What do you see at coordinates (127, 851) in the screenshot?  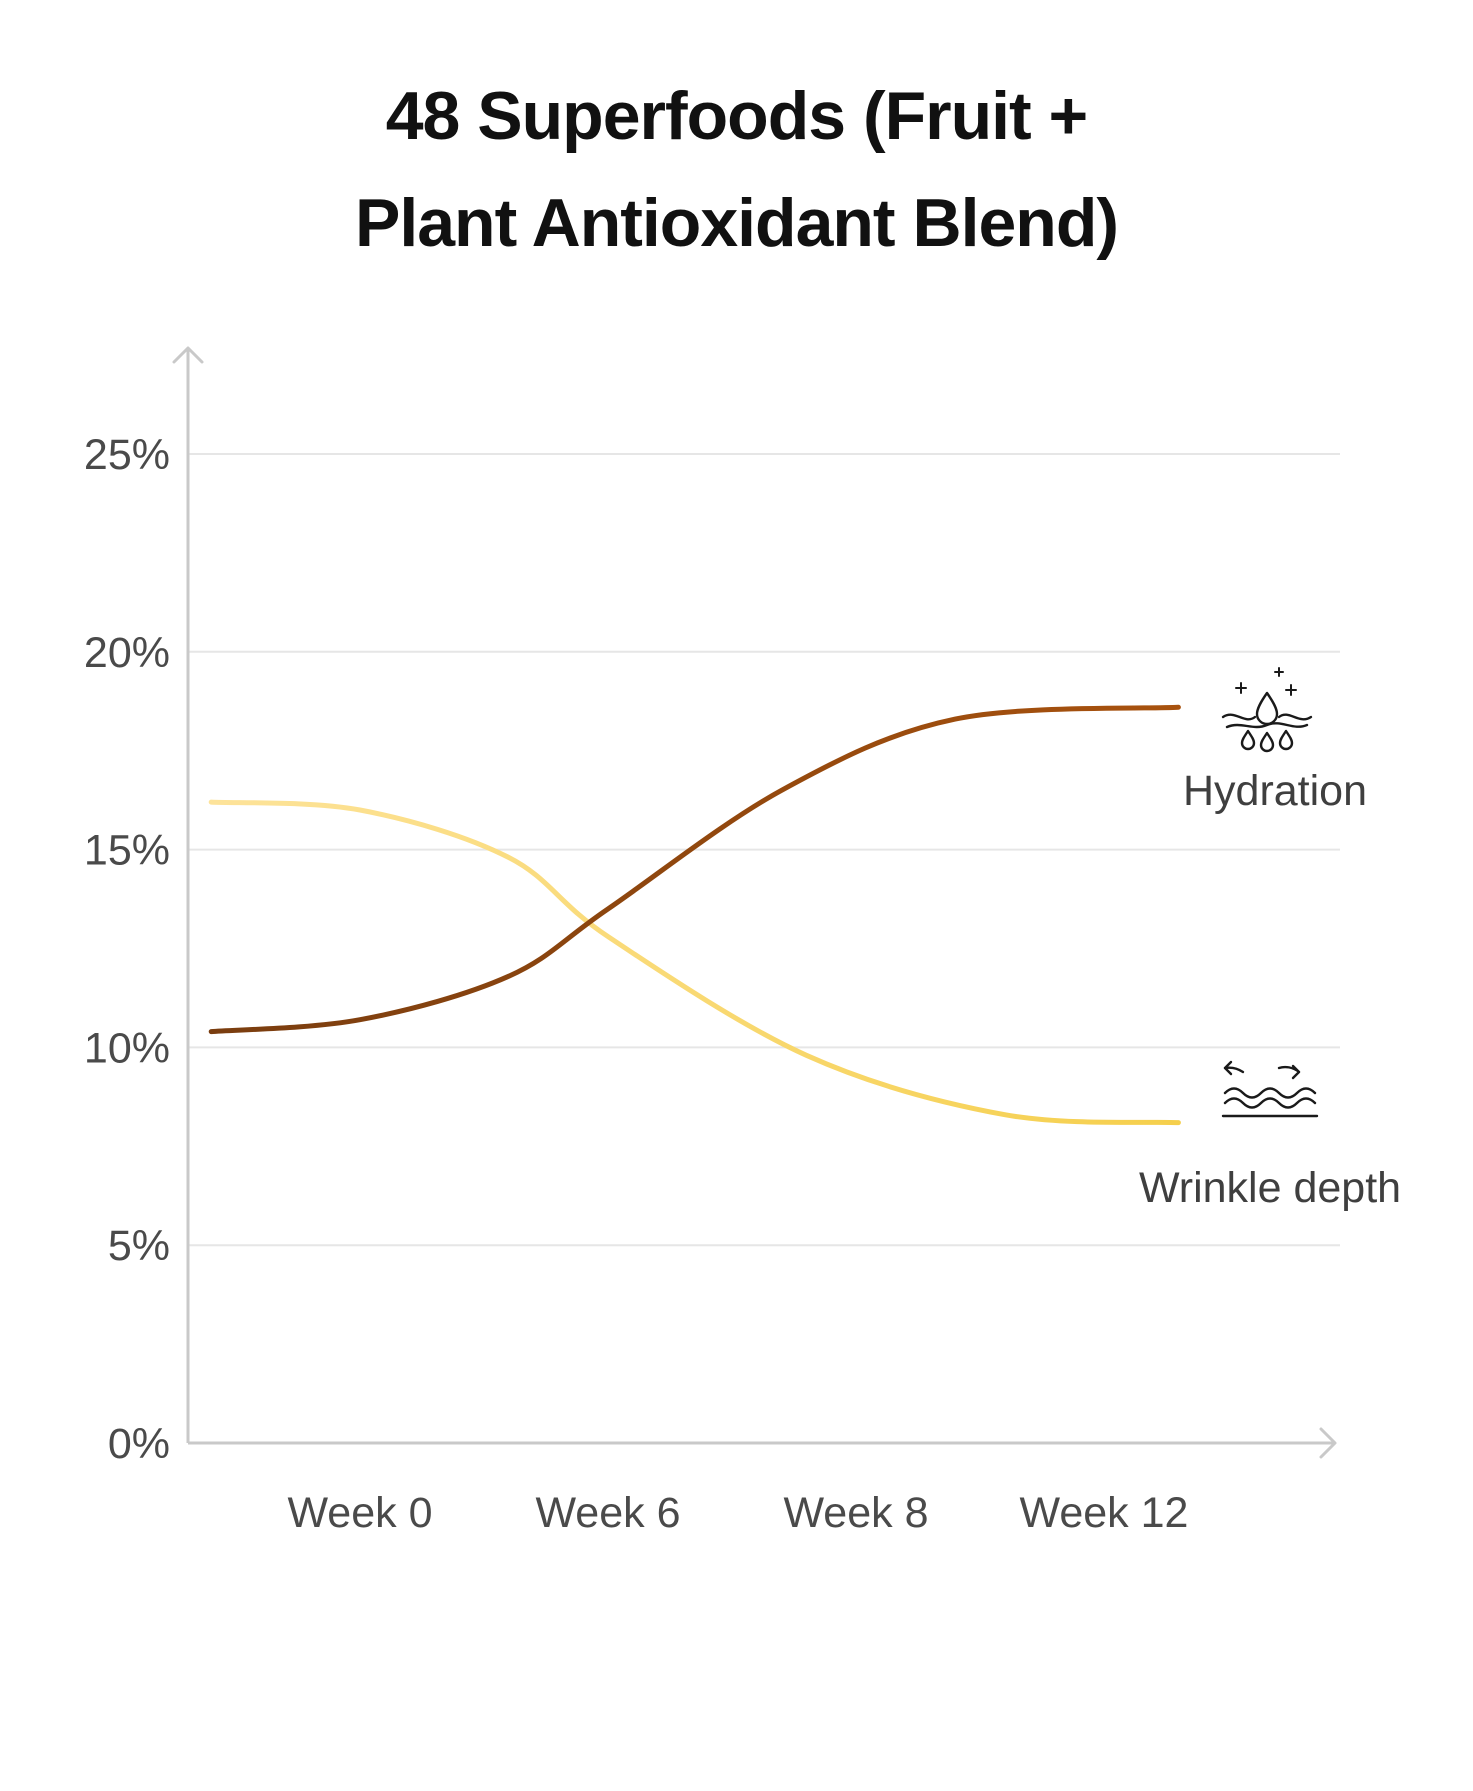 I see `y-tick-label: 15%` at bounding box center [127, 851].